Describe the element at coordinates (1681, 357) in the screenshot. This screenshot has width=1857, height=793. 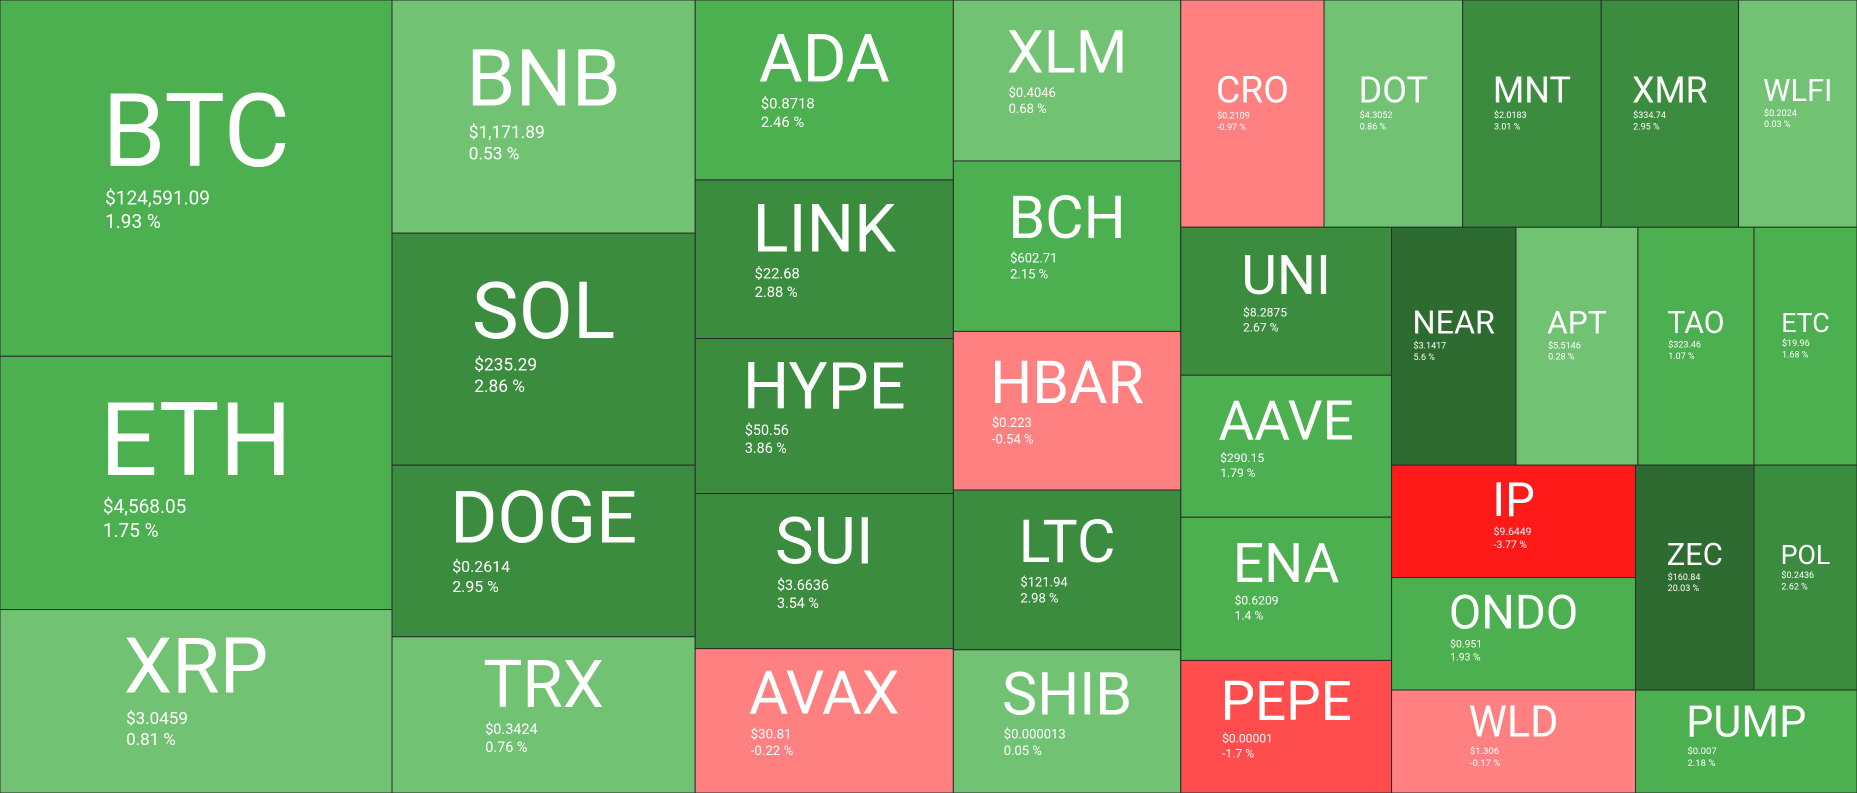
I see `change-label: 1.07 %` at that location.